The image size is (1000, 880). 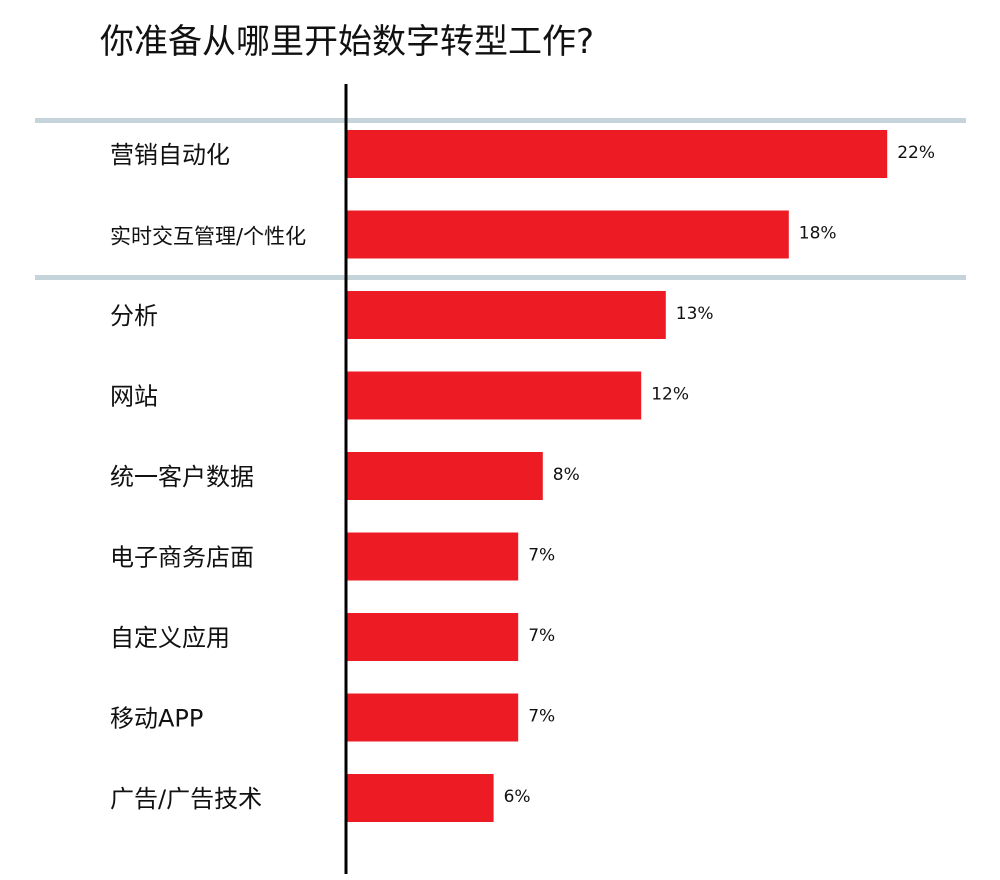 I want to click on value-label: 18%, so click(x=818, y=234).